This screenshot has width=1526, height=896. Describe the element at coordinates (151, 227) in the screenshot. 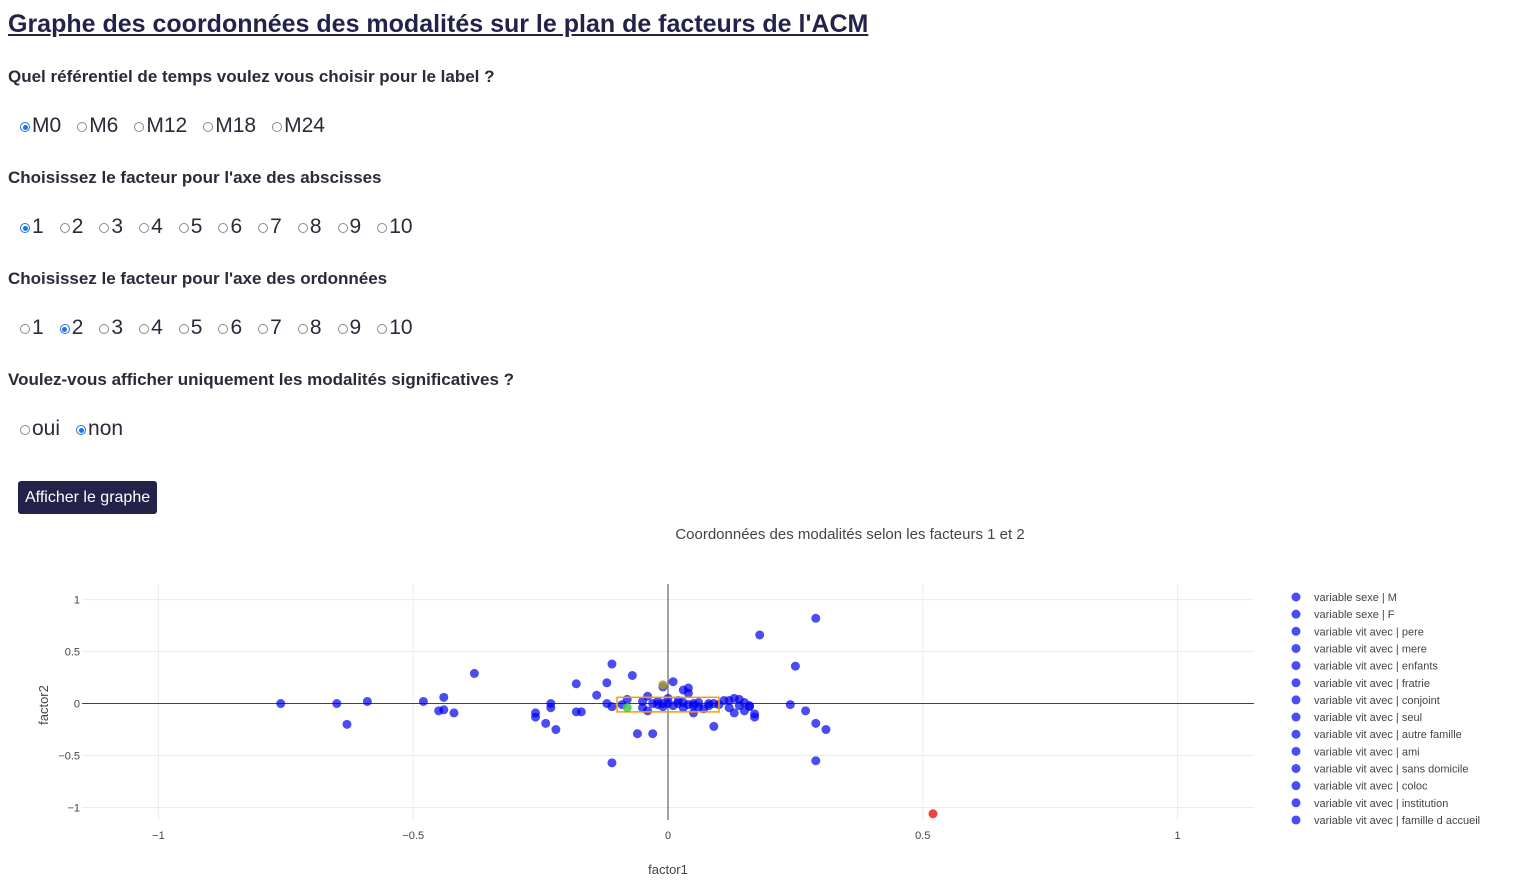

I see `x-factor-option-4: 4` at that location.